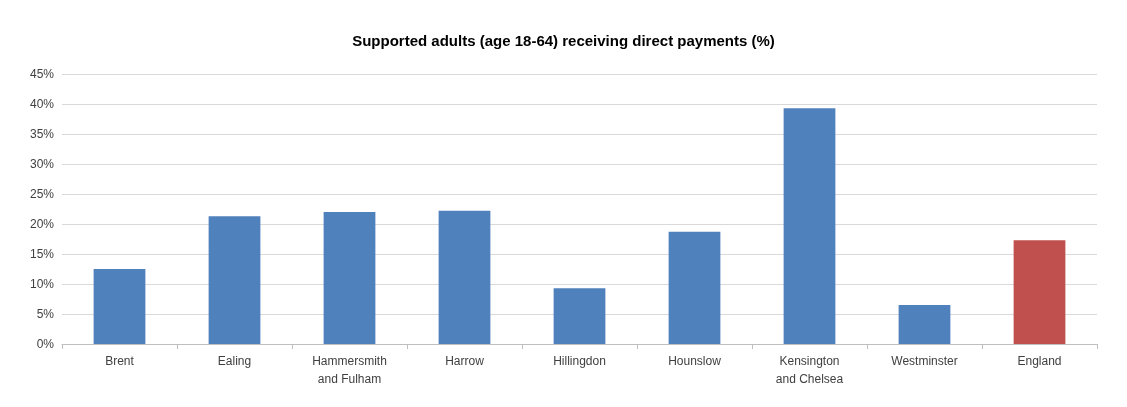 Image resolution: width=1127 pixels, height=407 pixels. I want to click on x-tick-label: Brent, so click(120, 361).